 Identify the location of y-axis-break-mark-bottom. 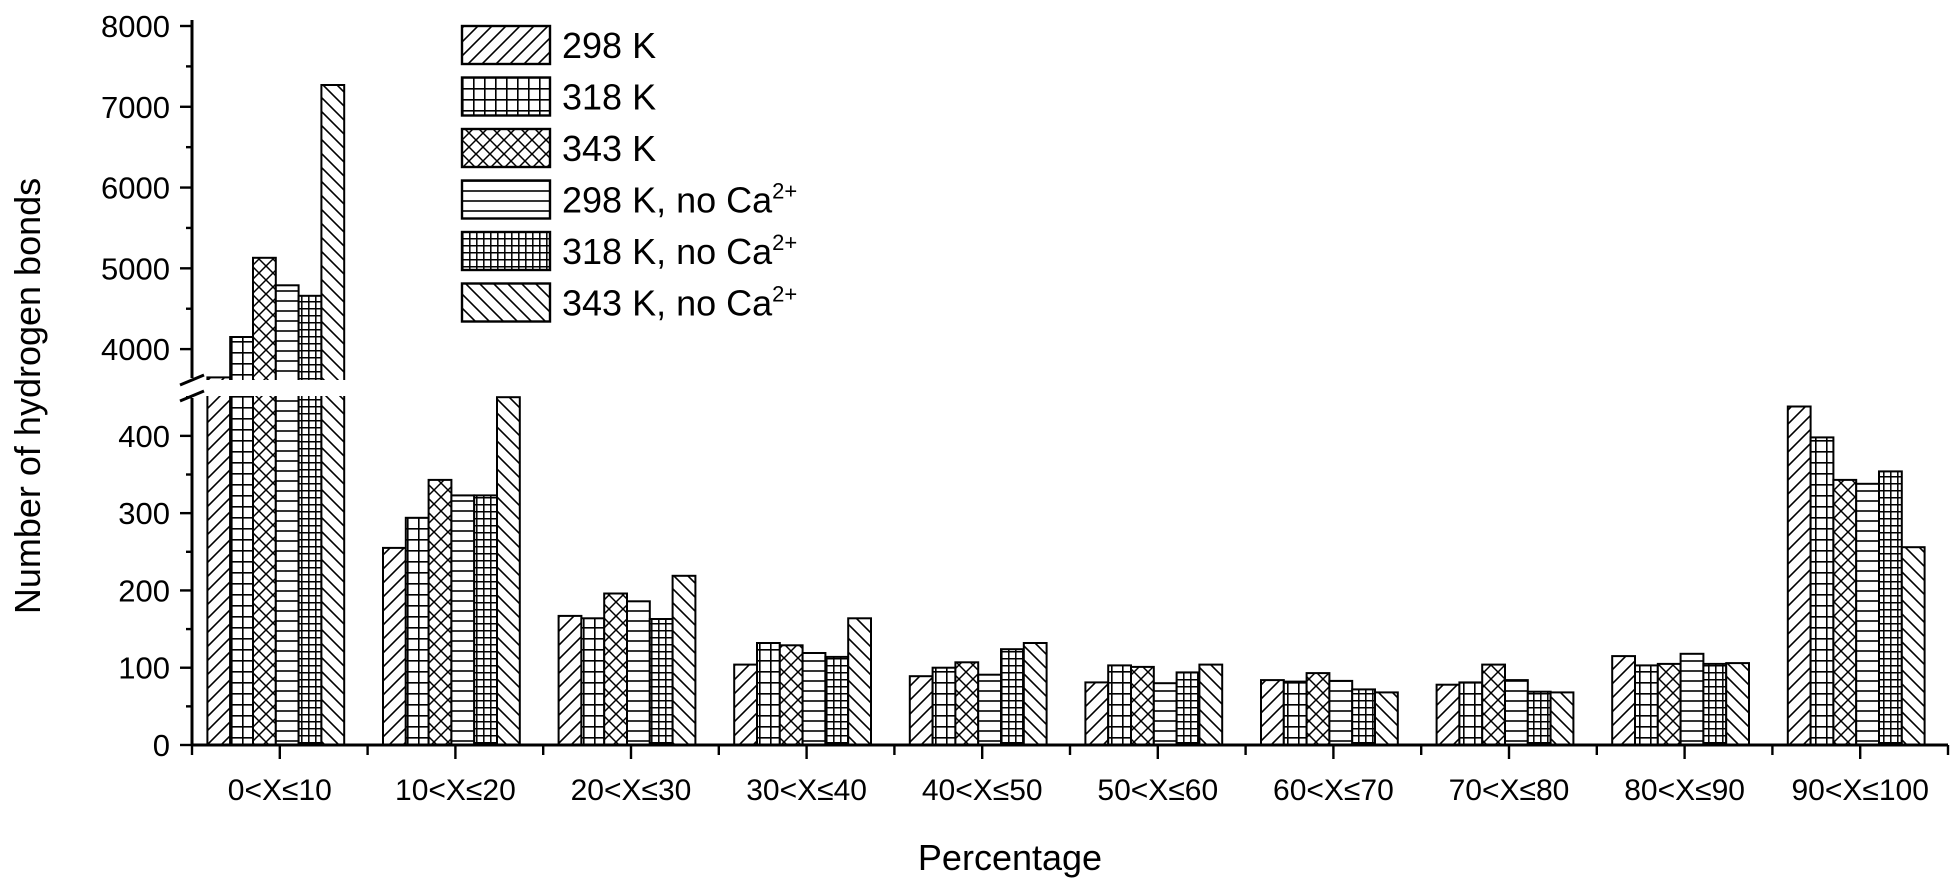
(192, 396).